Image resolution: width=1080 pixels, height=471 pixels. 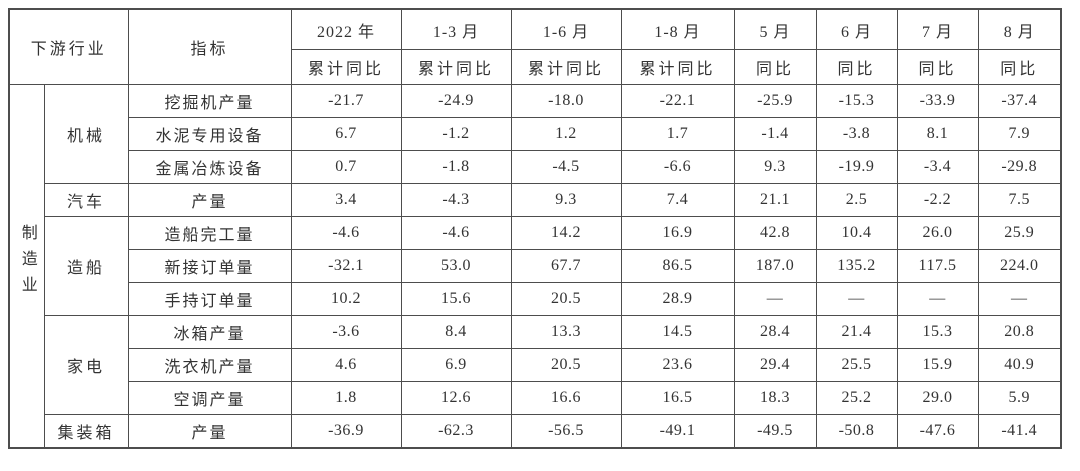 What do you see at coordinates (346, 332) in the screenshot?
I see `value-cell: -3.6` at bounding box center [346, 332].